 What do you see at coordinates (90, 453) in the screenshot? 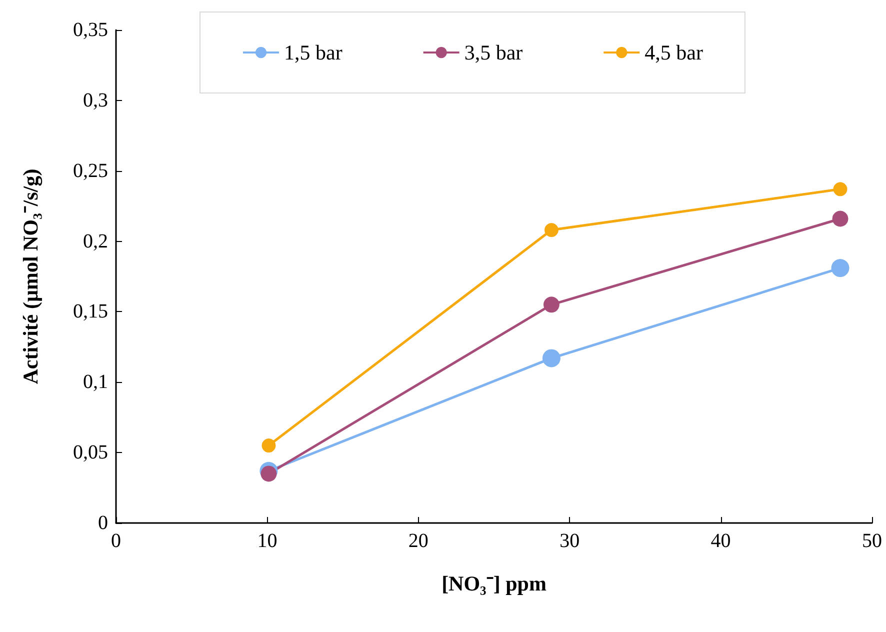
I see `y-tick-label: 0,05` at bounding box center [90, 453].